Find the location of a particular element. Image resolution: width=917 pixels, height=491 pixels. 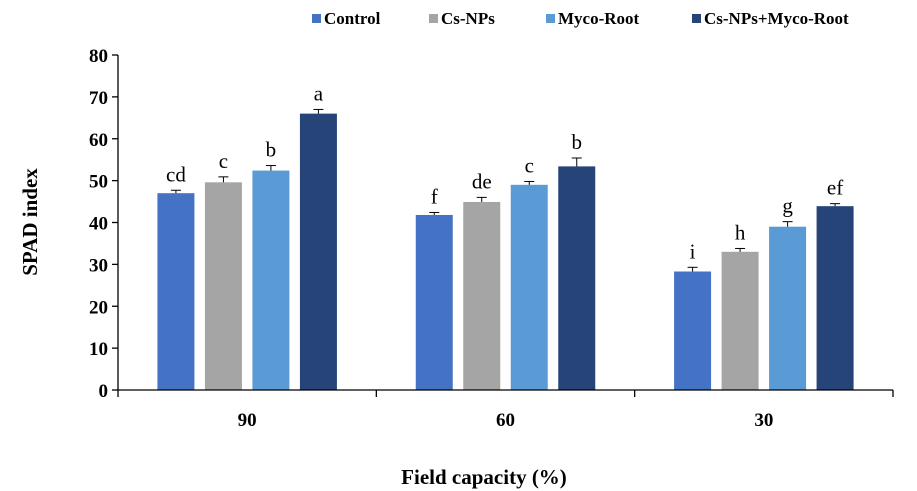

y-tick-label: 80 is located at coordinates (98, 56).